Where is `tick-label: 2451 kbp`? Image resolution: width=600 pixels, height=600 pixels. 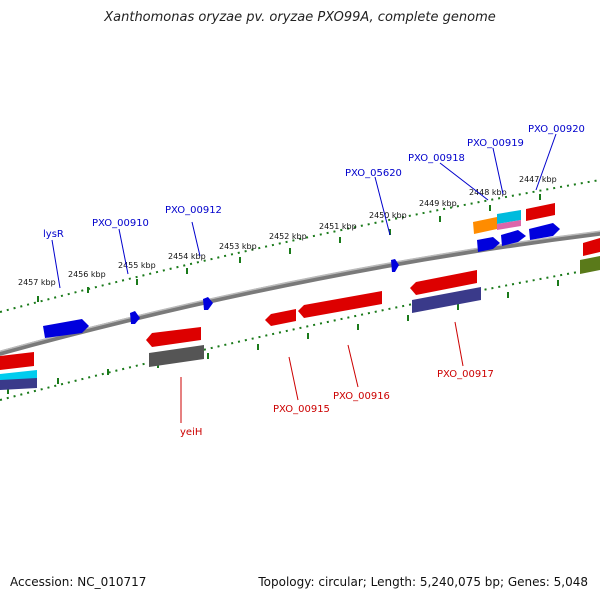
tick-label: 2451 kbp is located at coordinates (338, 226).